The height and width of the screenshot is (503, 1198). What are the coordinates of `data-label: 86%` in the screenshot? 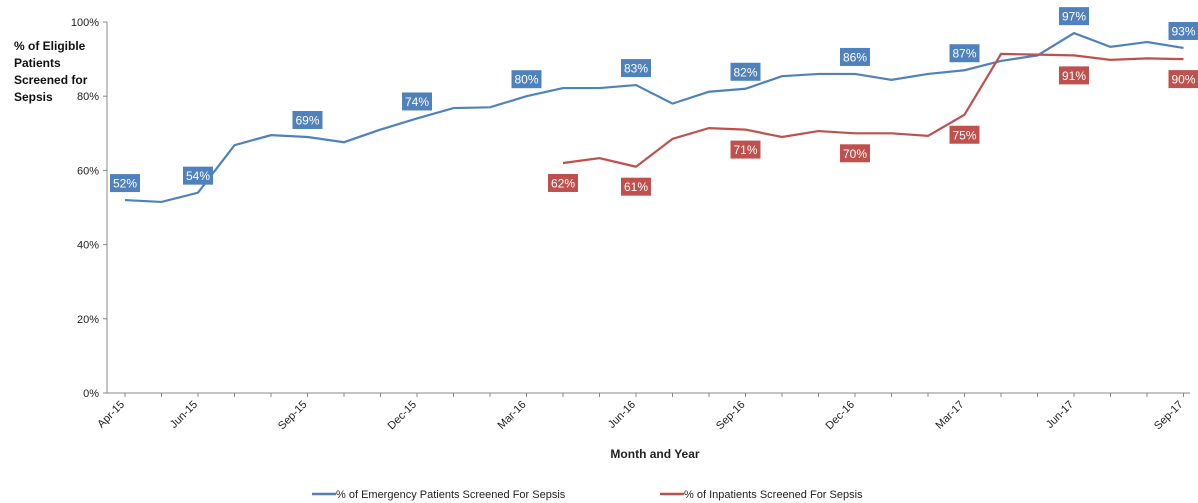 It's located at (855, 57).